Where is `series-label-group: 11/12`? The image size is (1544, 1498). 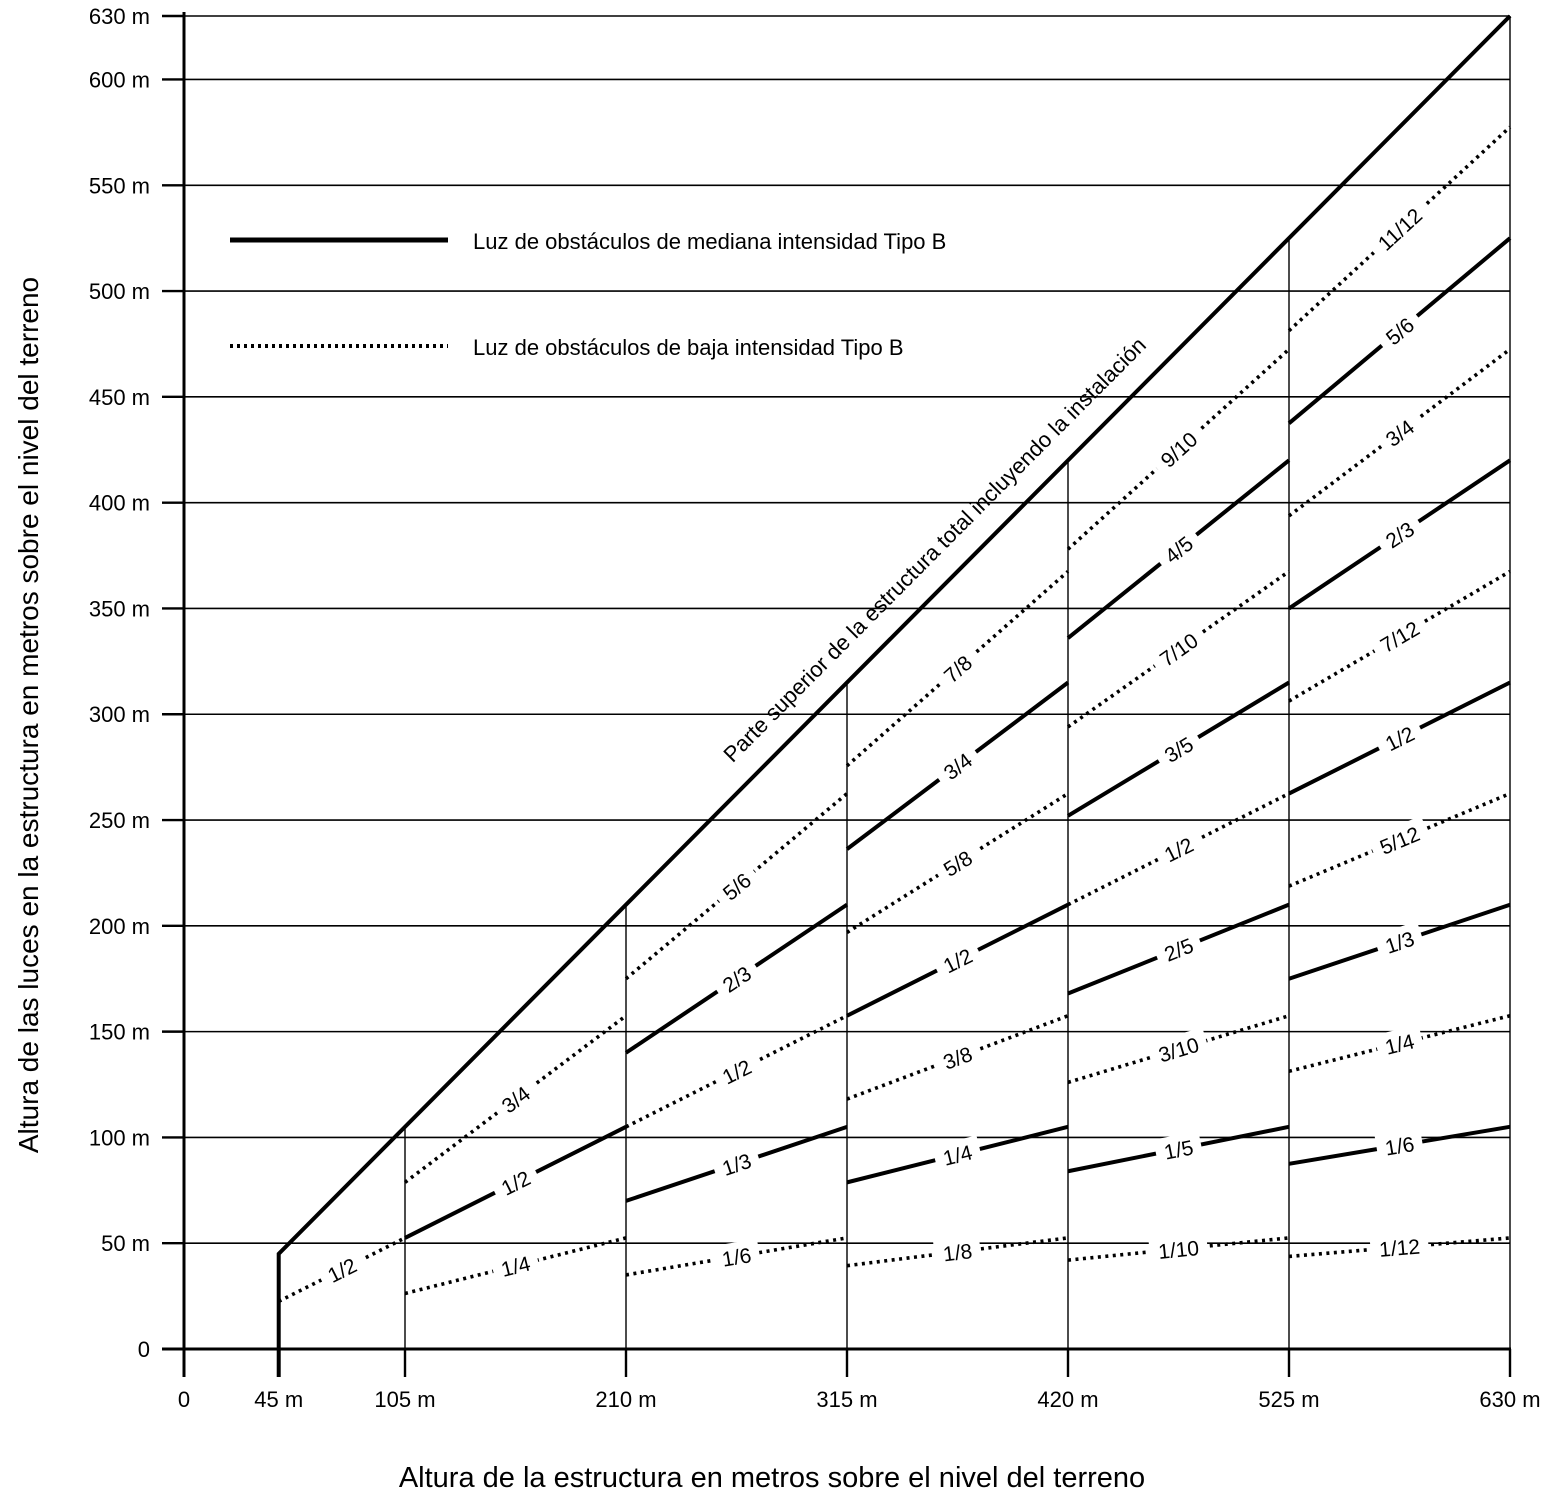 series-label-group: 11/12 is located at coordinates (1399, 228).